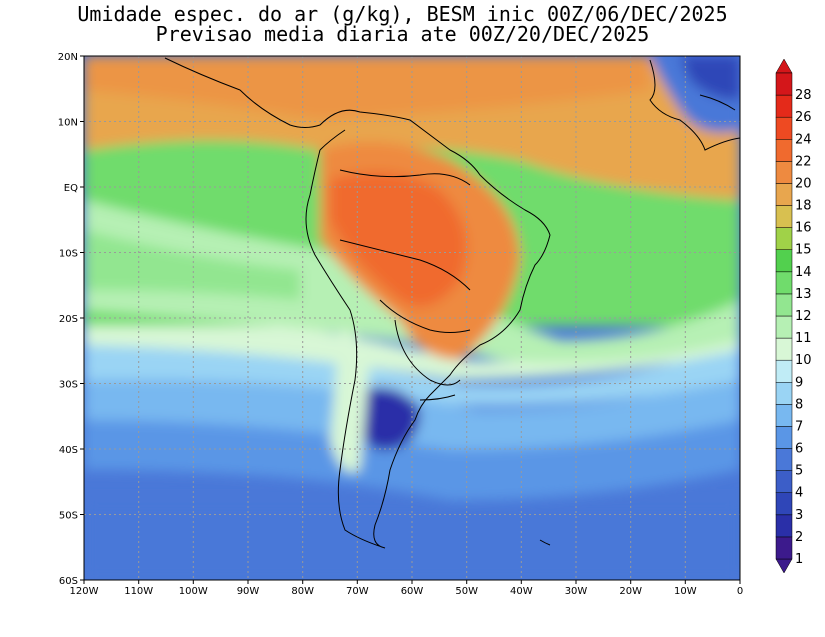 This screenshot has width=825, height=637. Describe the element at coordinates (803, 139) in the screenshot. I see `colorbar-label: 24` at that location.